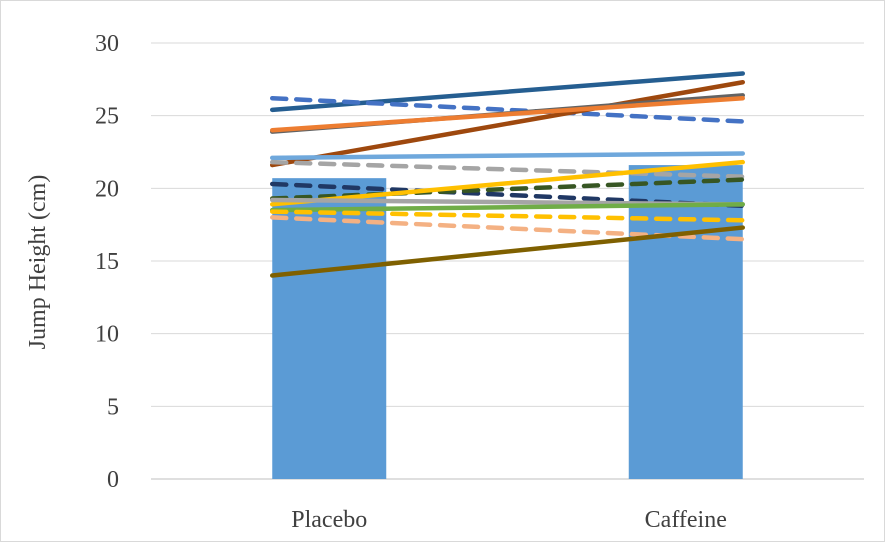  What do you see at coordinates (107, 189) in the screenshot?
I see `y-tick-label: 20` at bounding box center [107, 189].